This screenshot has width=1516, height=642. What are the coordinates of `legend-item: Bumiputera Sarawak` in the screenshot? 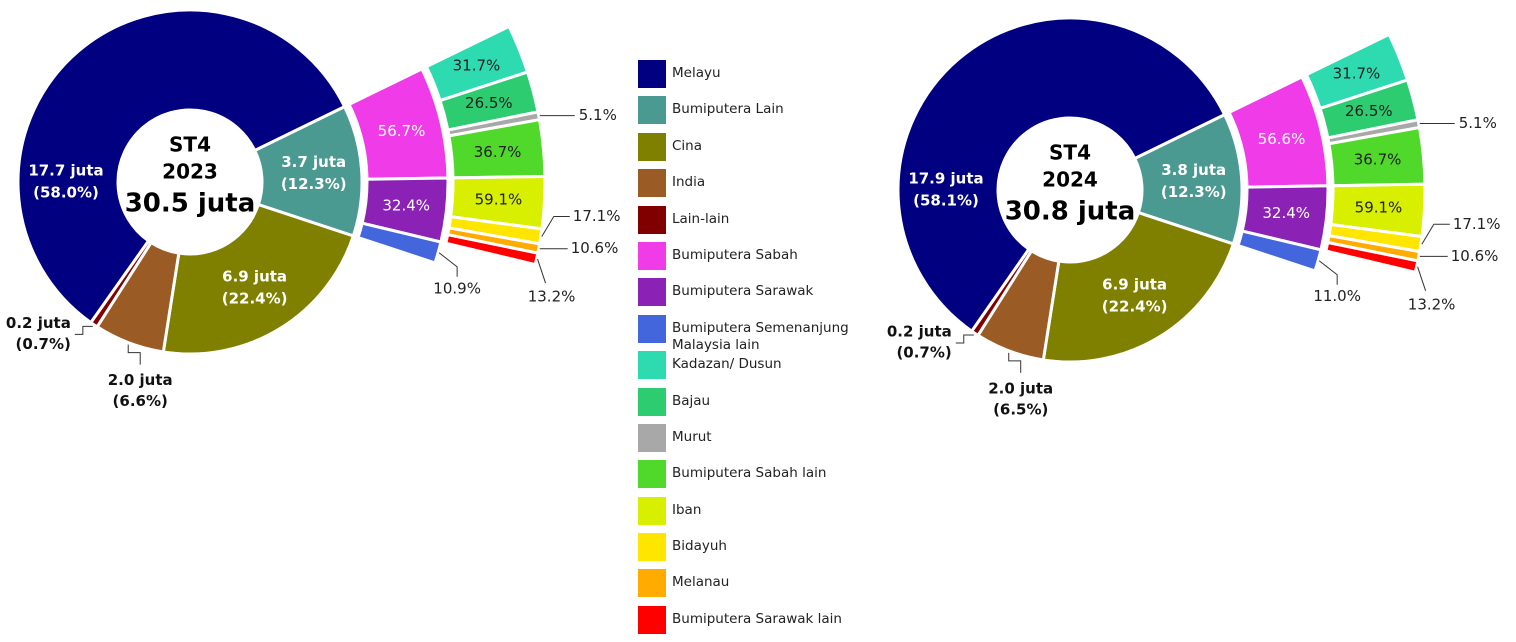 It's located at (763, 296).